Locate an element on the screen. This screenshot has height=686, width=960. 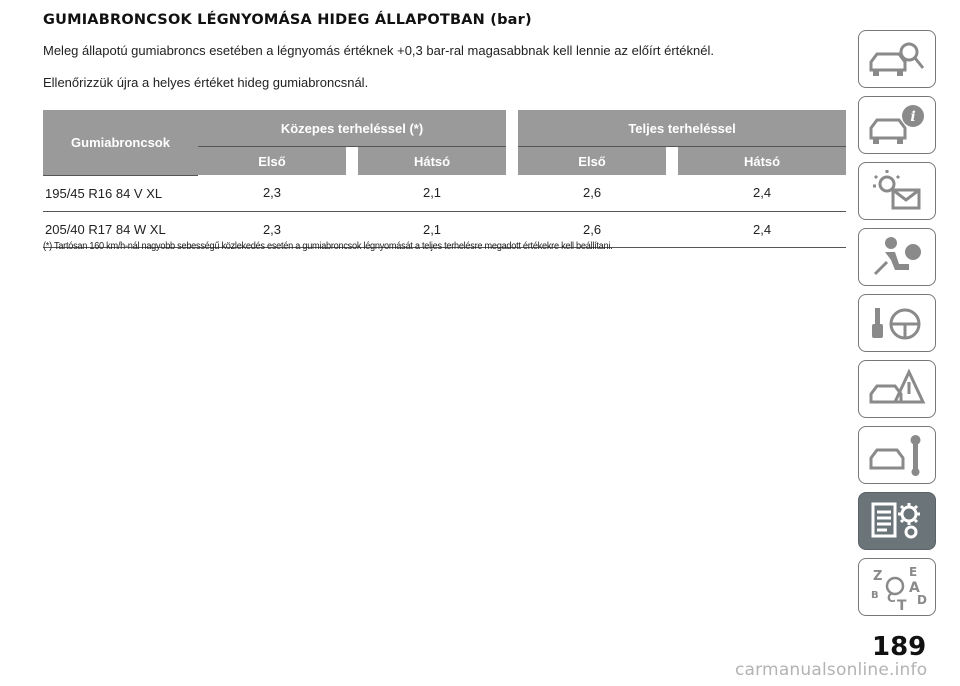
tyre-size: 205/40 R17 84 W XL is located at coordinates (120, 229).